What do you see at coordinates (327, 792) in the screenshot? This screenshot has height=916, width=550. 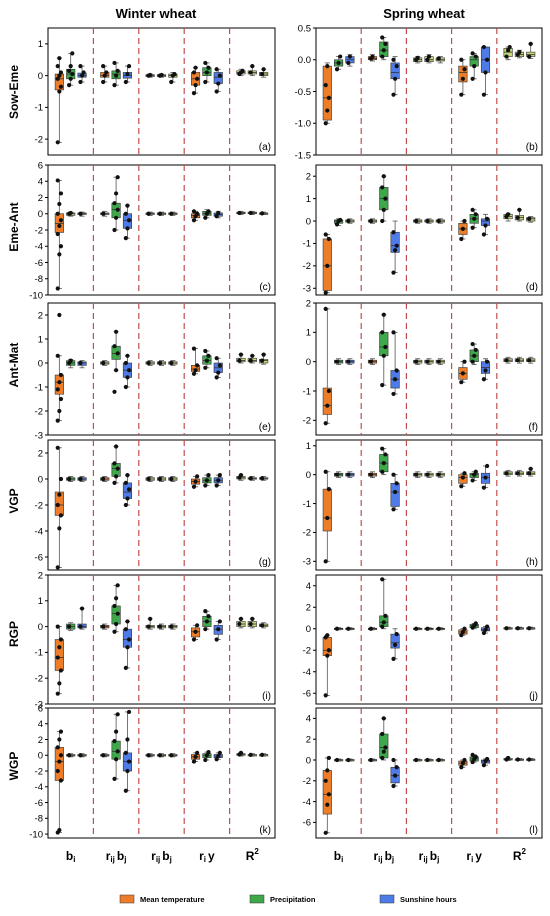 I see `box-body` at bounding box center [327, 792].